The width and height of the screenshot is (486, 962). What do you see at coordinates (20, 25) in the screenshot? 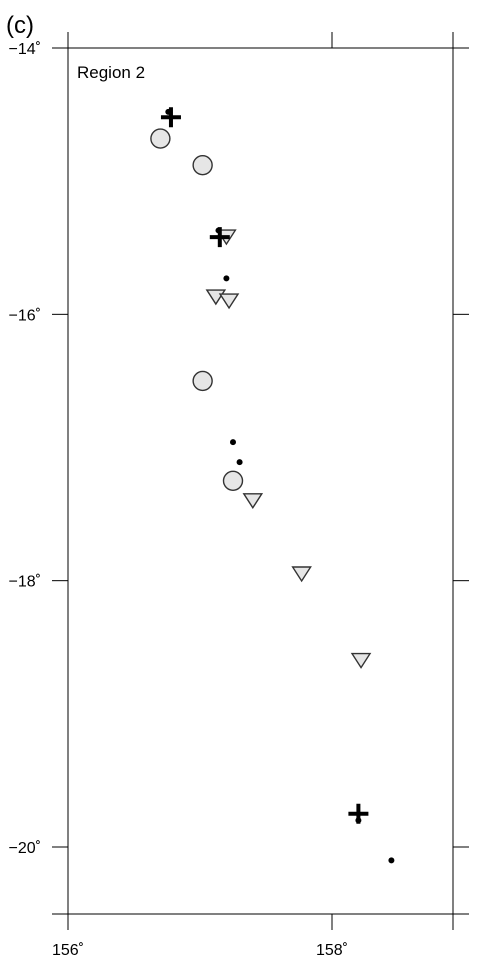
I see `panel-label: (c)` at bounding box center [20, 25].